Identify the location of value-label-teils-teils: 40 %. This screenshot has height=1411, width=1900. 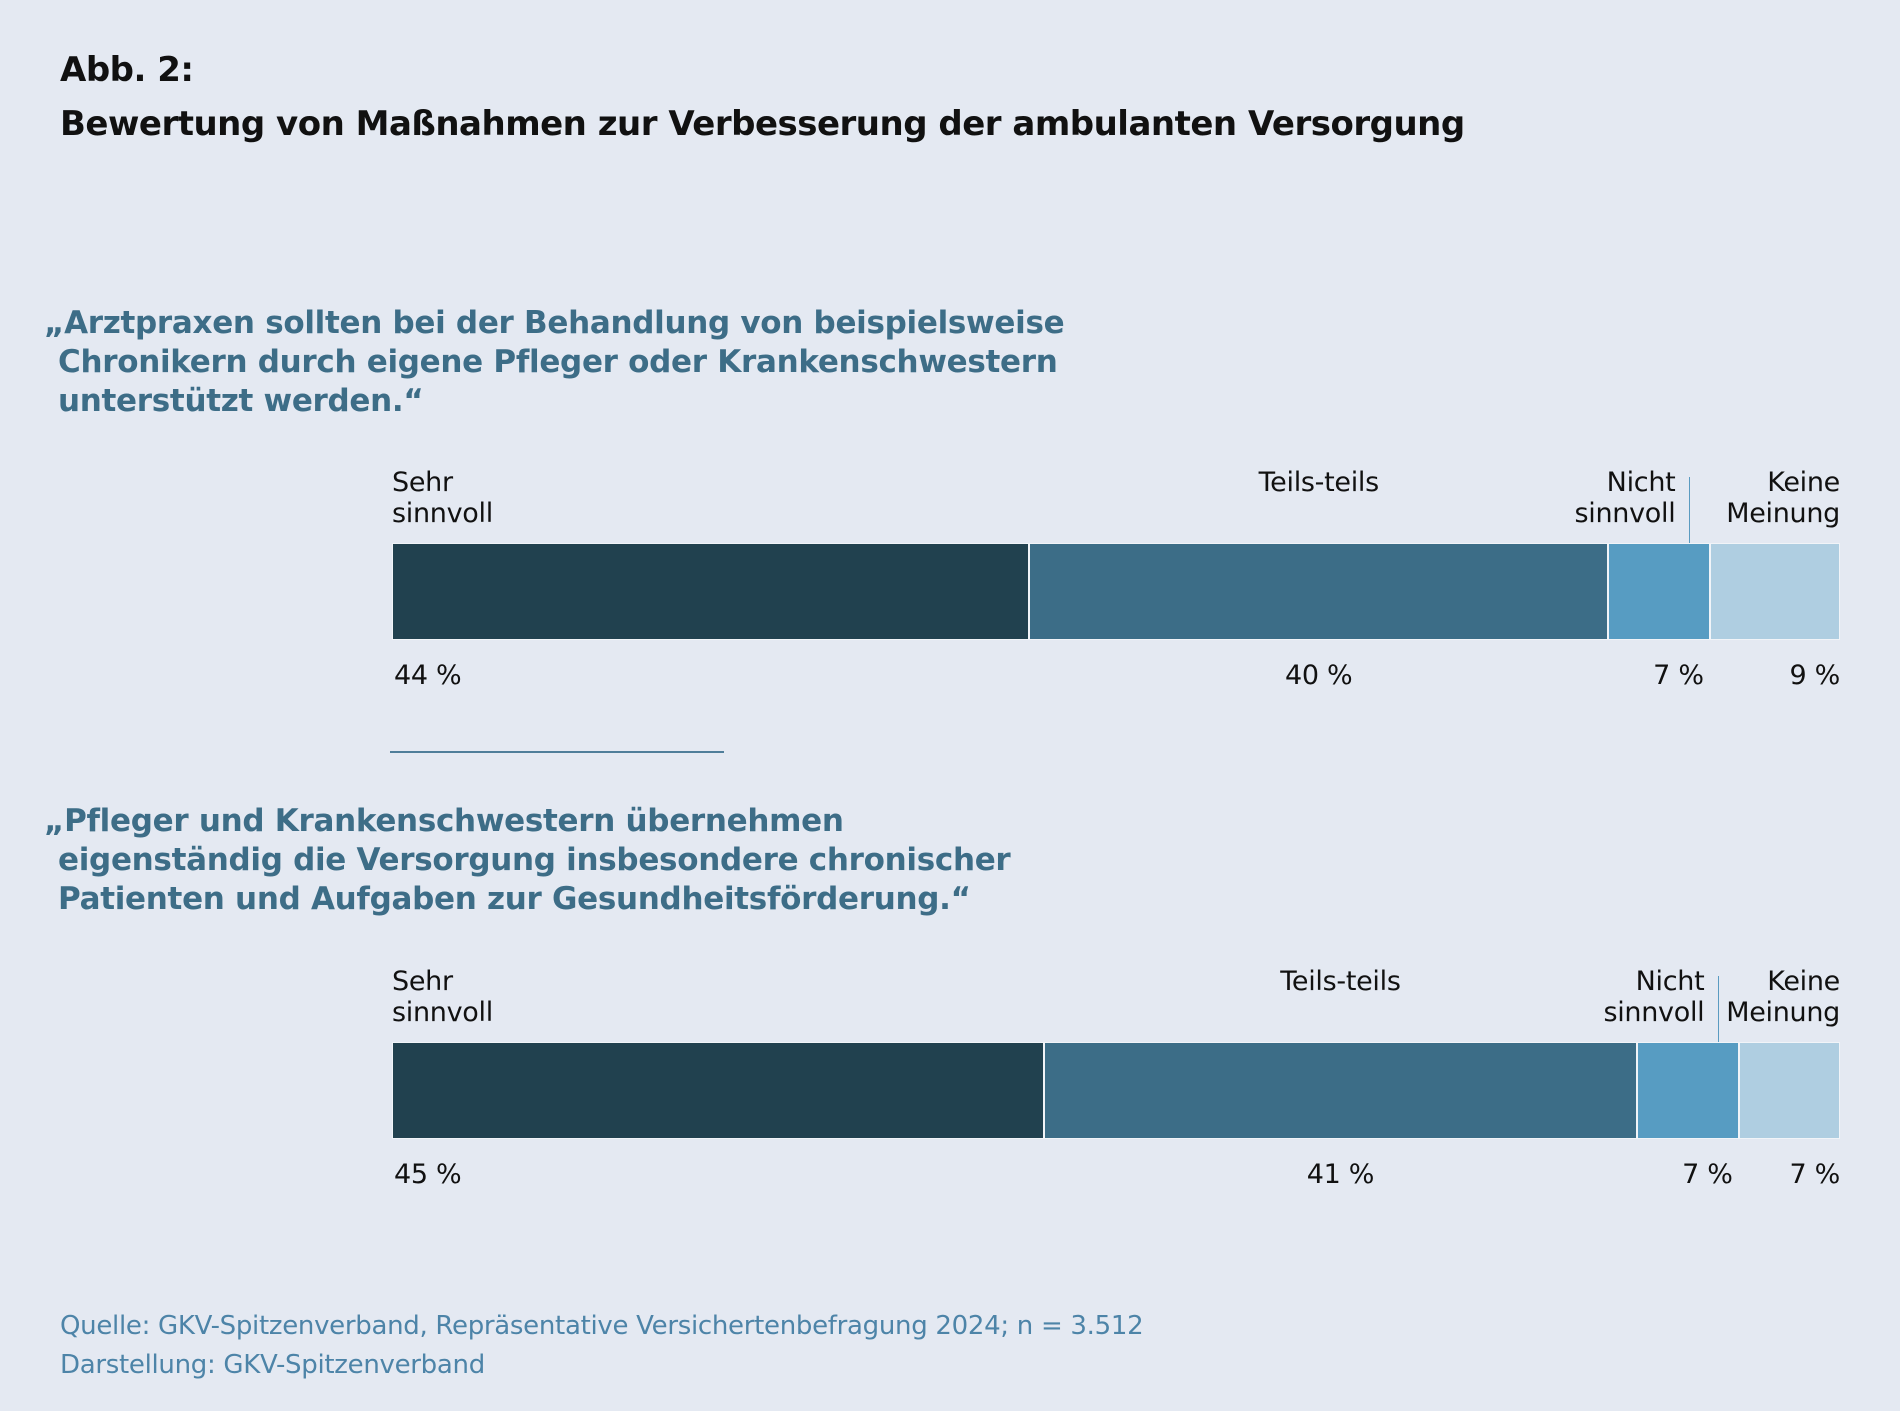
(1319, 675).